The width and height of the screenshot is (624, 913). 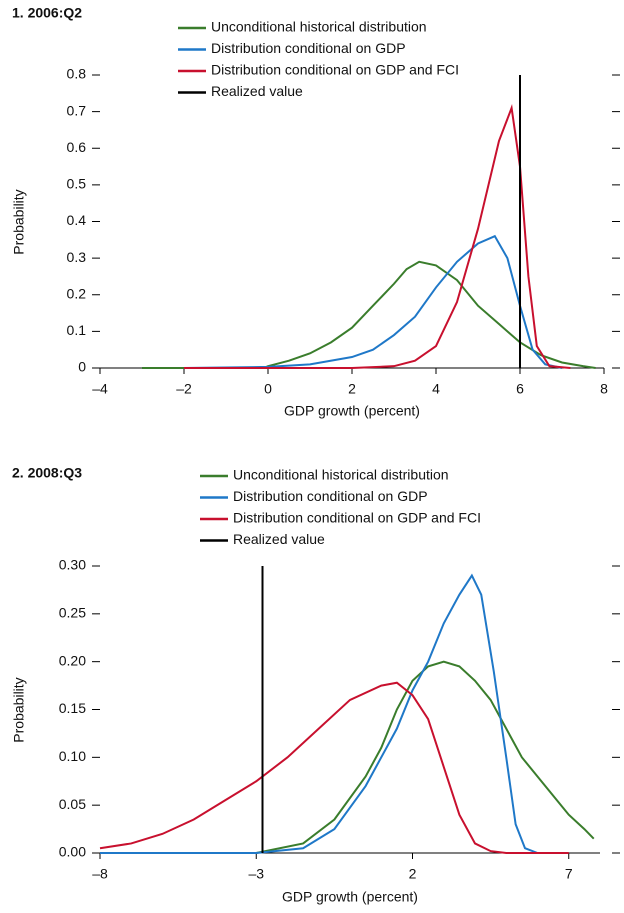 I want to click on x-tick-label: 4, so click(x=436, y=389).